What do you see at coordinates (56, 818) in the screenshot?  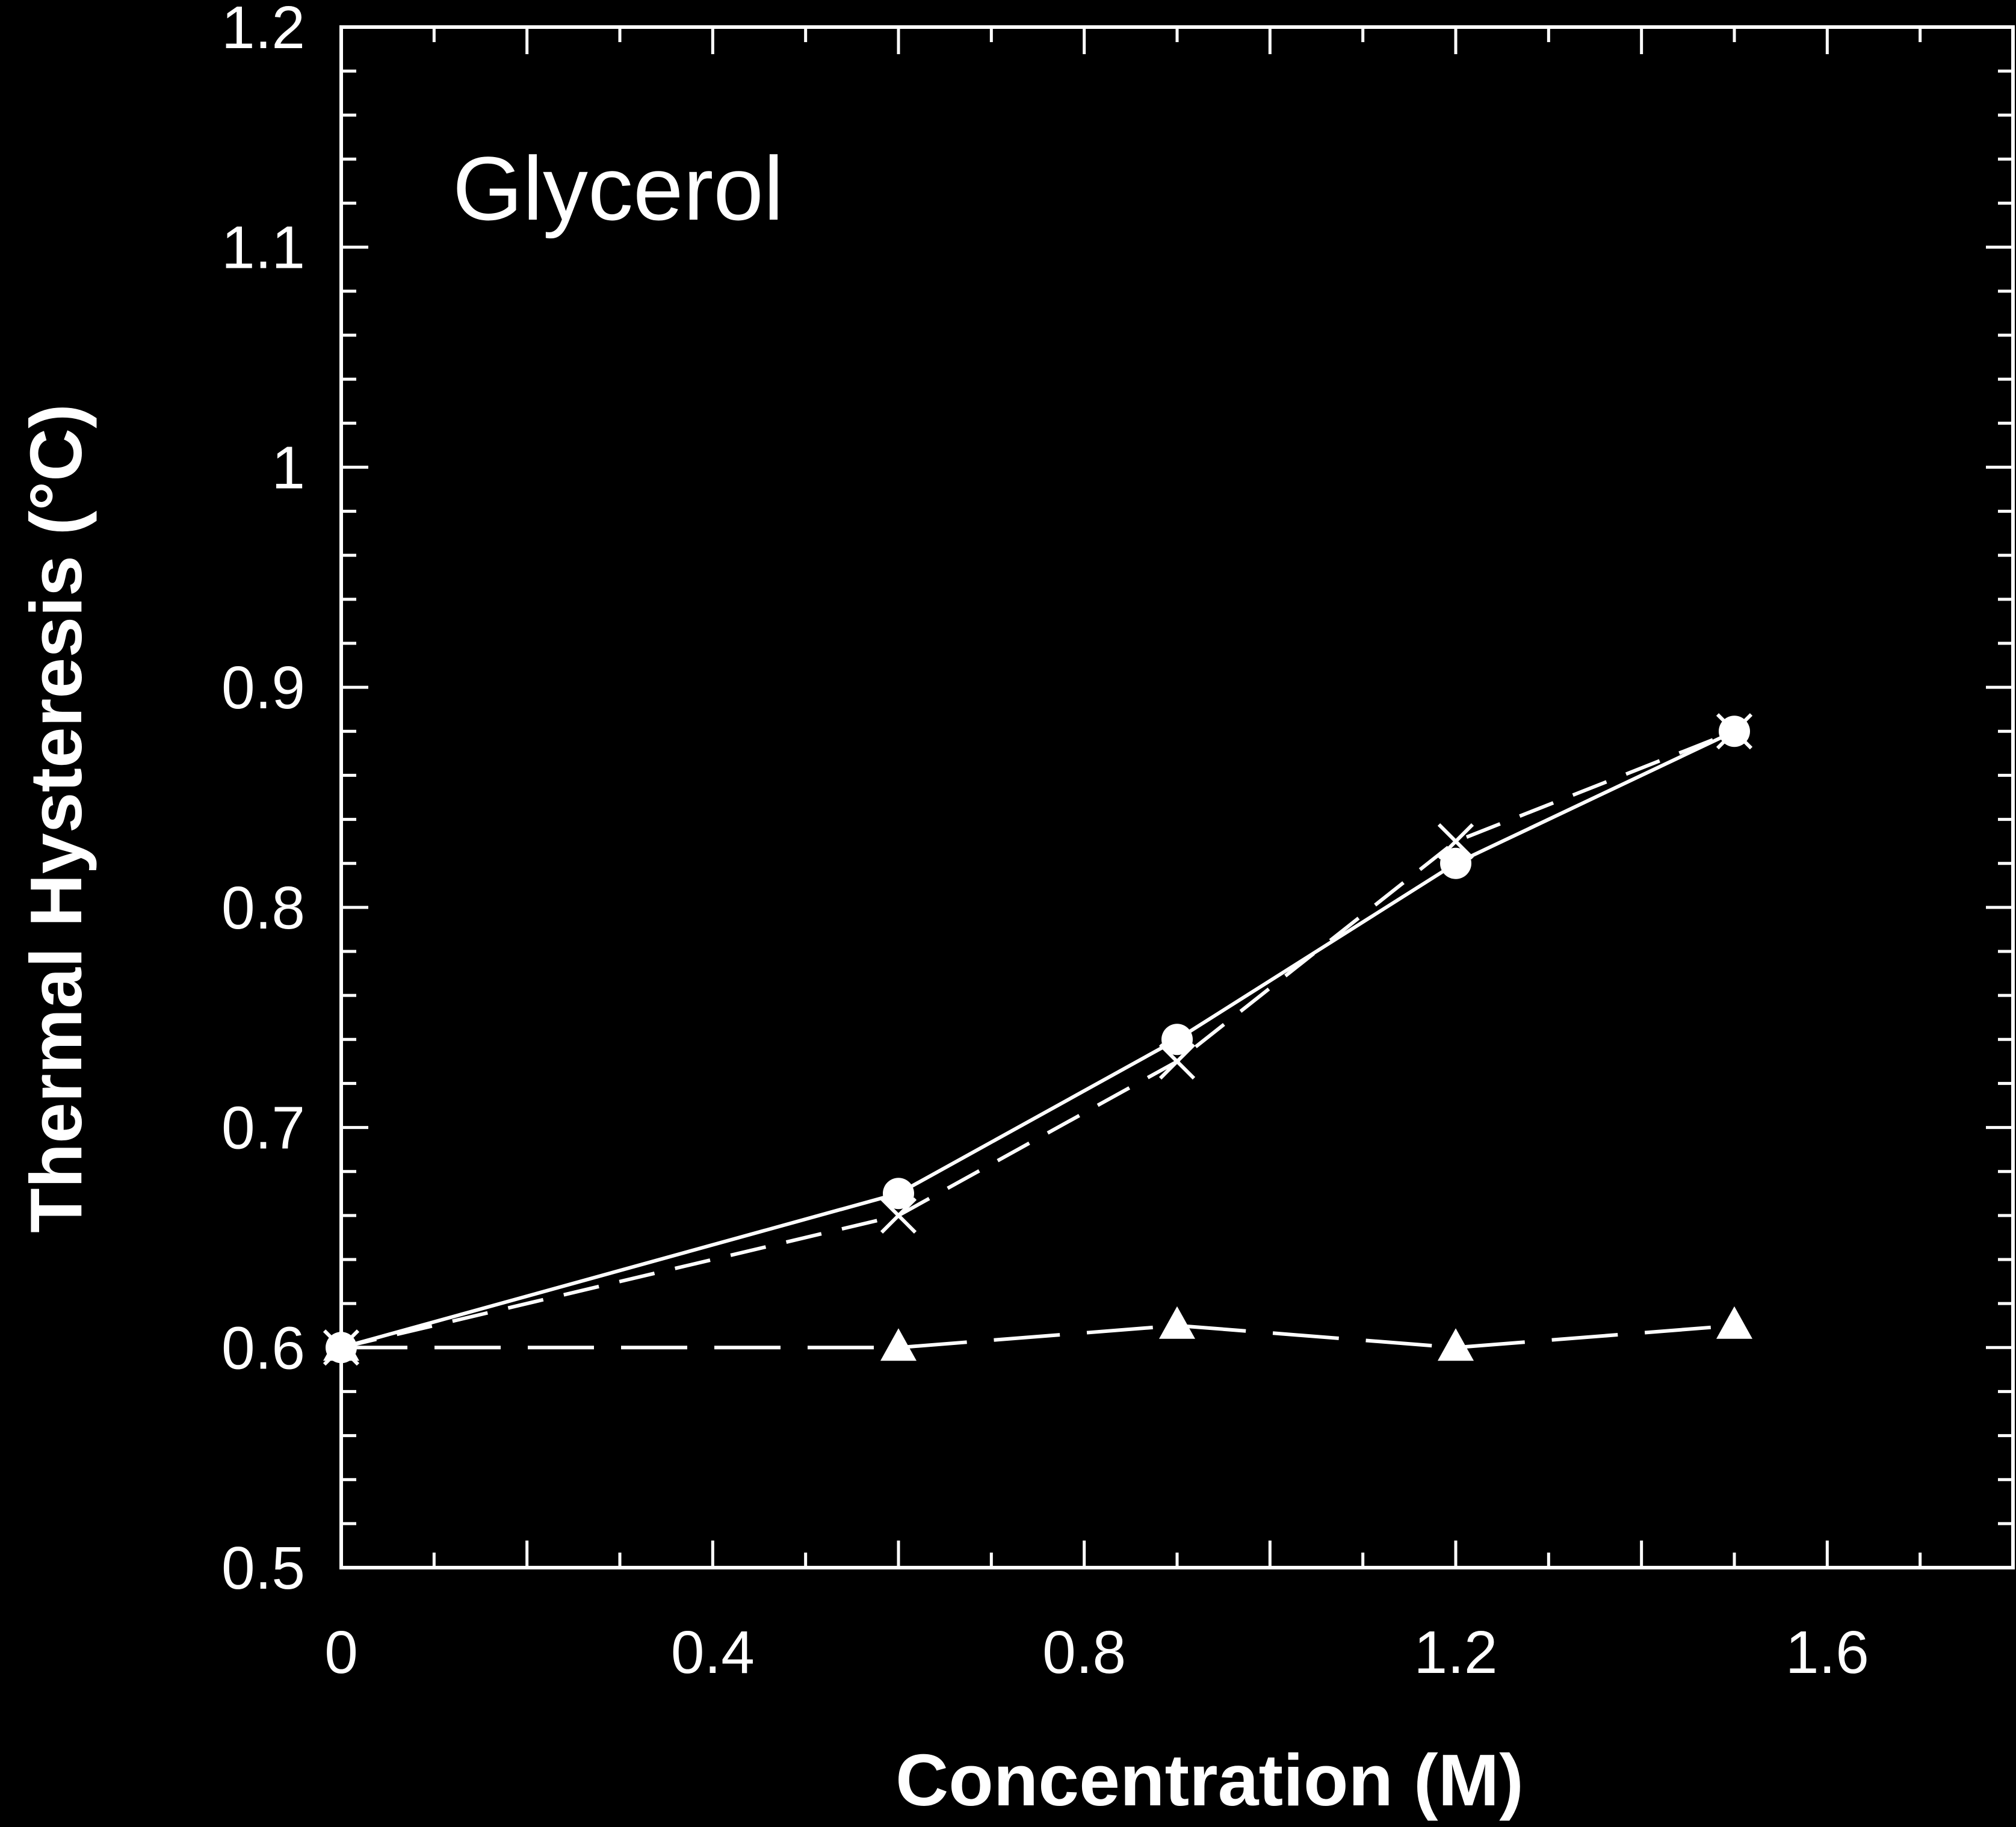 I see `y-axis-title: Thermal Hysteresis (°C)` at bounding box center [56, 818].